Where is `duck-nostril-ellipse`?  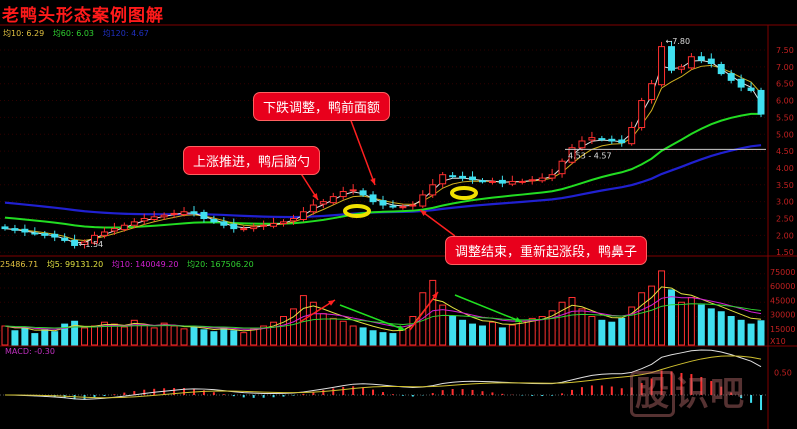 duck-nostril-ellipse is located at coordinates (357, 211).